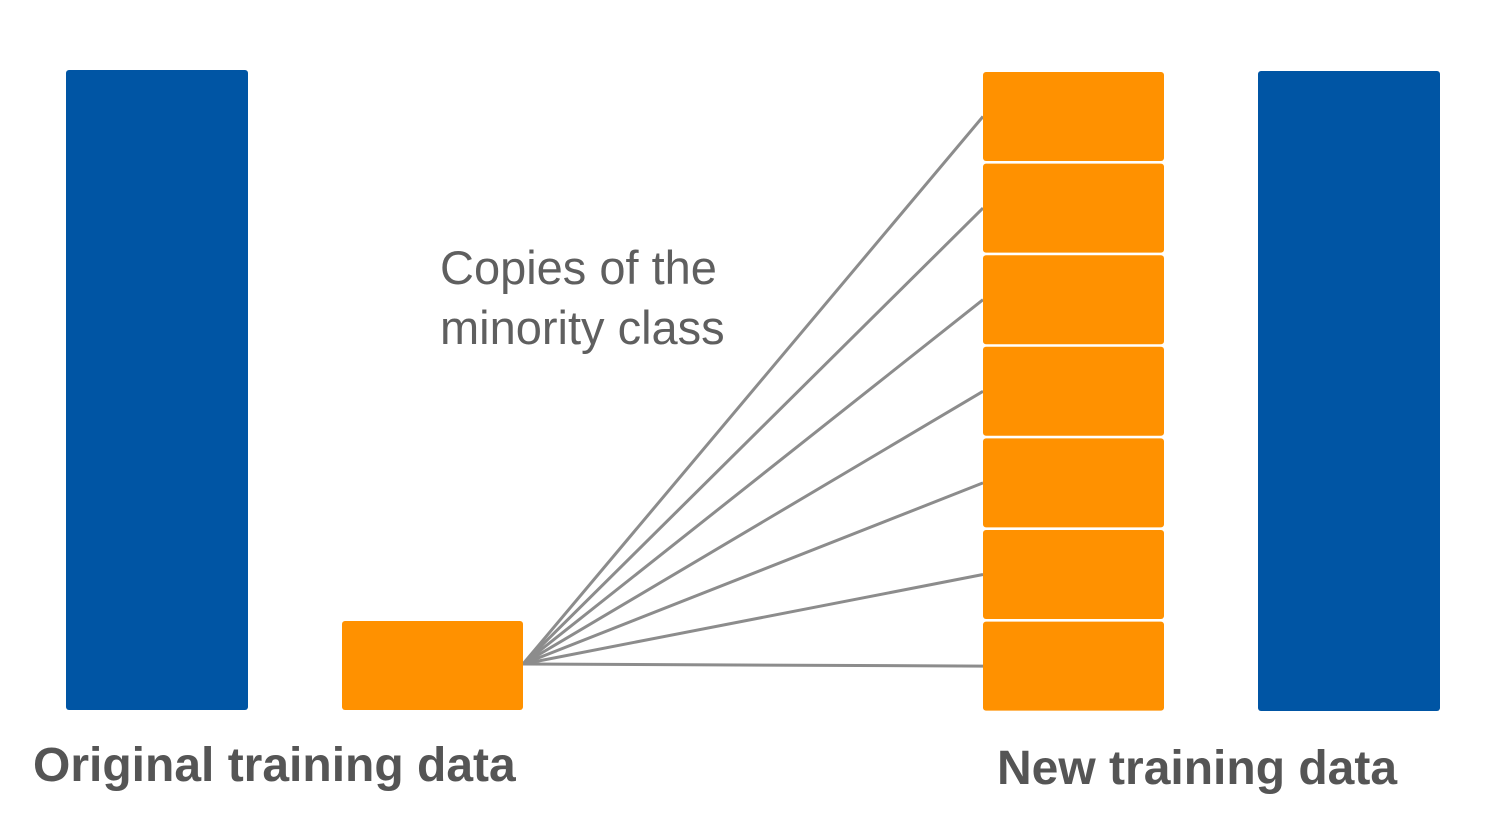 The image size is (1500, 829). Describe the element at coordinates (157, 390) in the screenshot. I see `original-majority-class-bar` at that location.